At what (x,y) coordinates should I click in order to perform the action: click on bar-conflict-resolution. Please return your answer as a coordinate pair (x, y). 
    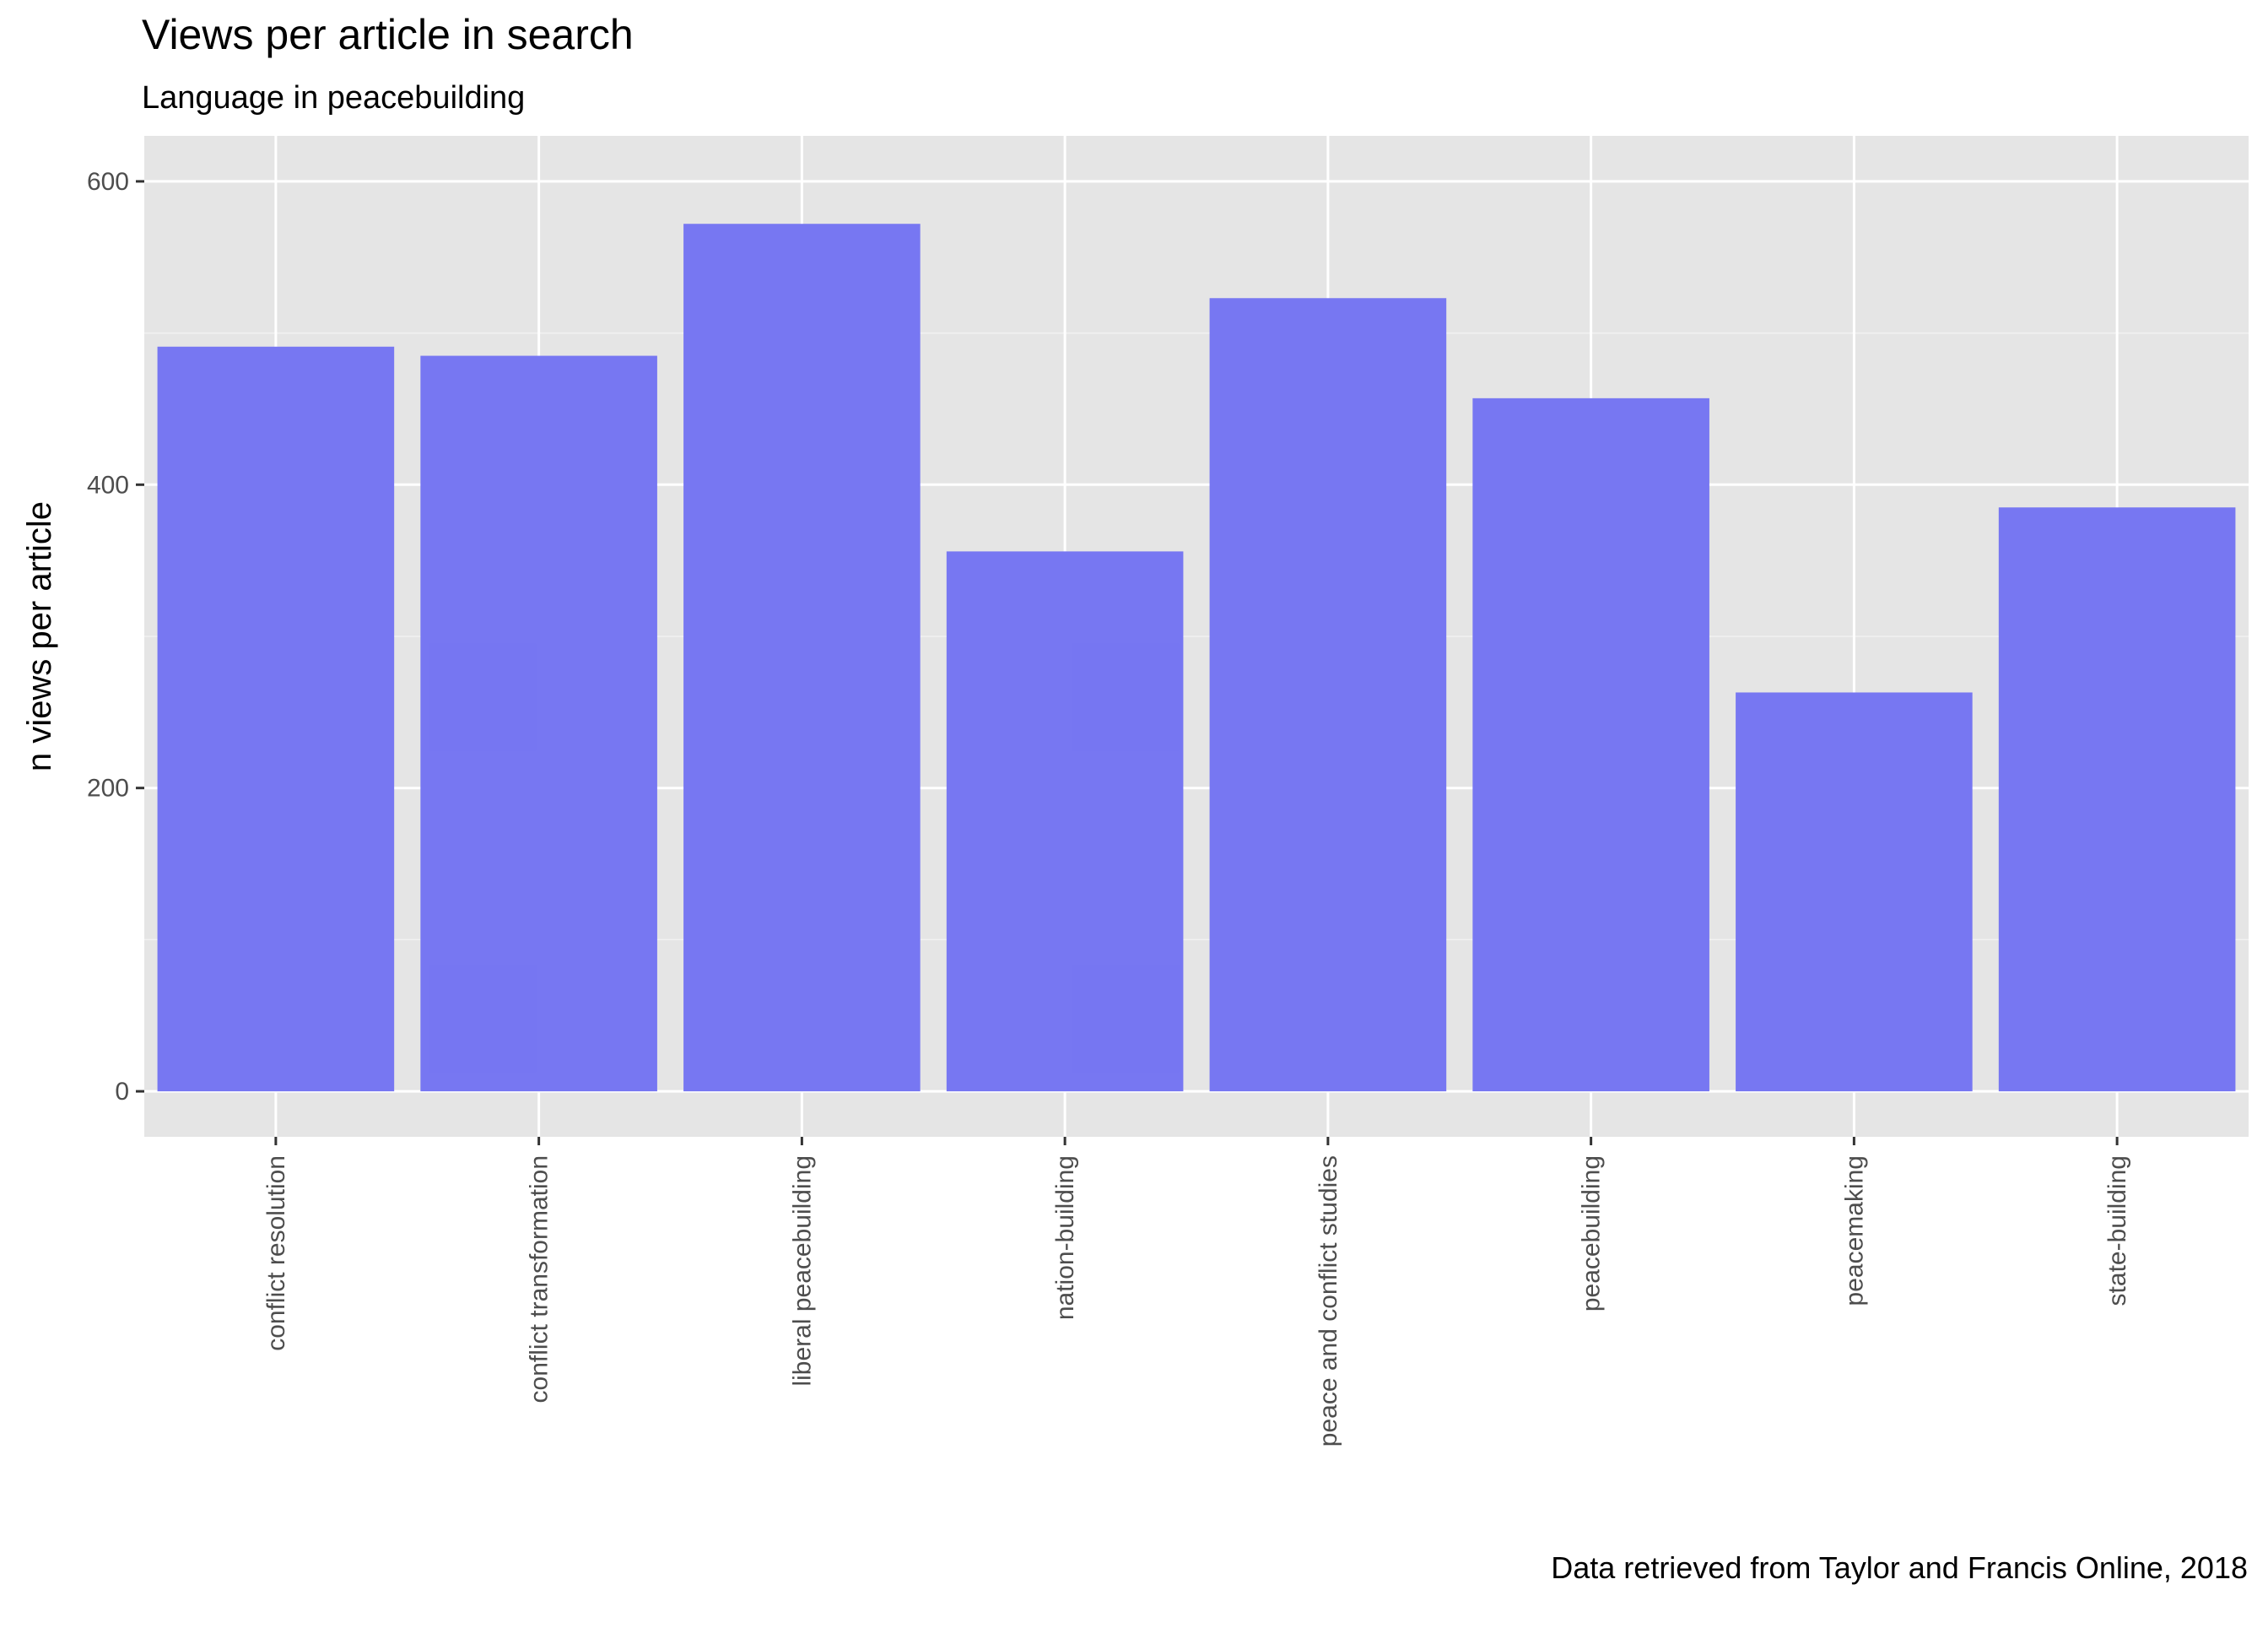
    Looking at the image, I should click on (276, 719).